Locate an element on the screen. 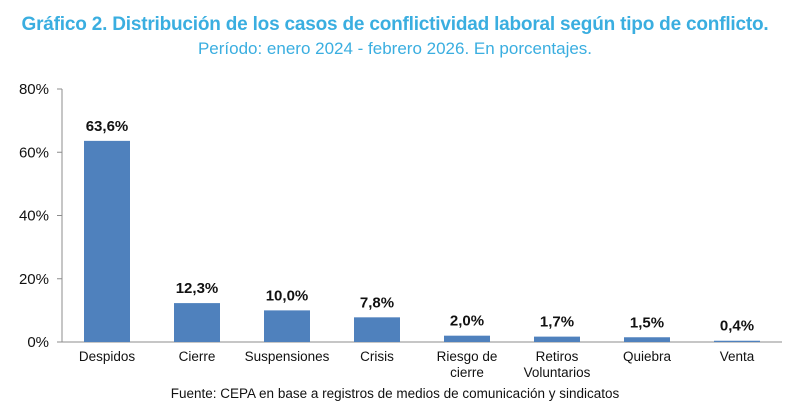 The image size is (790, 412). category-label: Venta is located at coordinates (737, 356).